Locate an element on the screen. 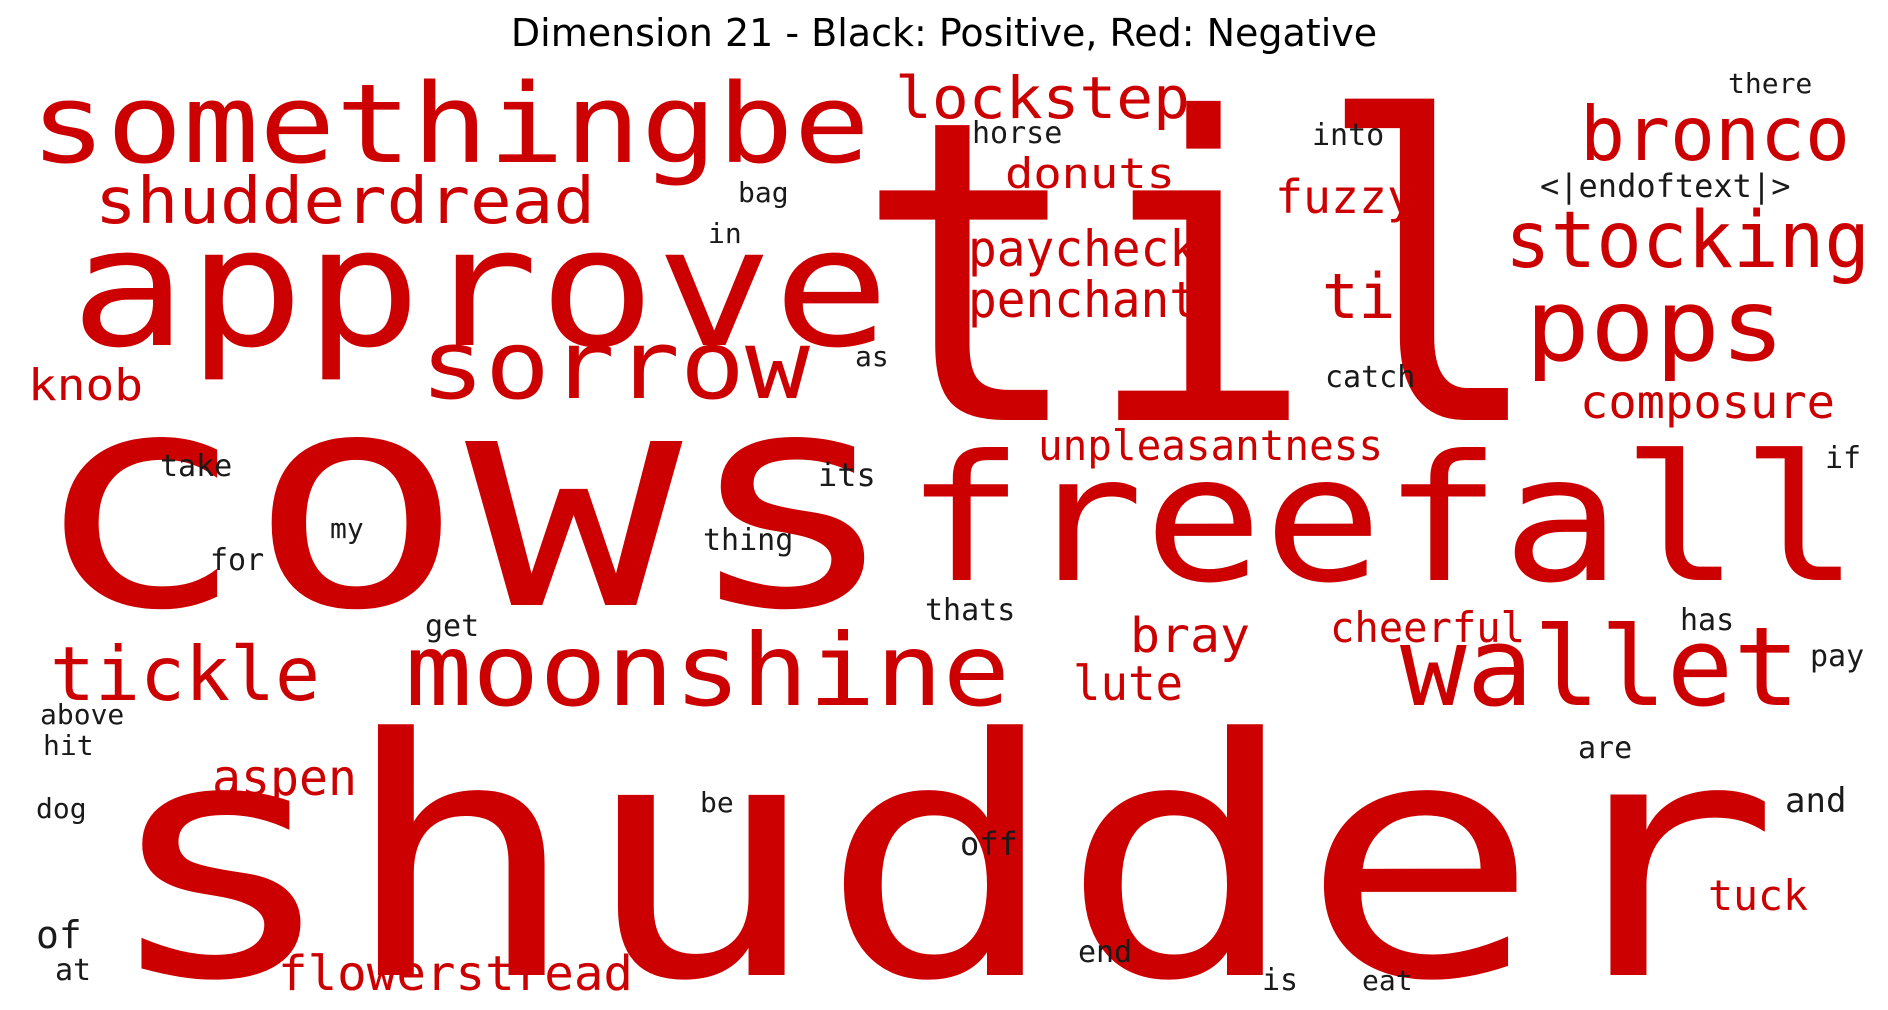  word-bronco: bronco is located at coordinates (1715, 134).